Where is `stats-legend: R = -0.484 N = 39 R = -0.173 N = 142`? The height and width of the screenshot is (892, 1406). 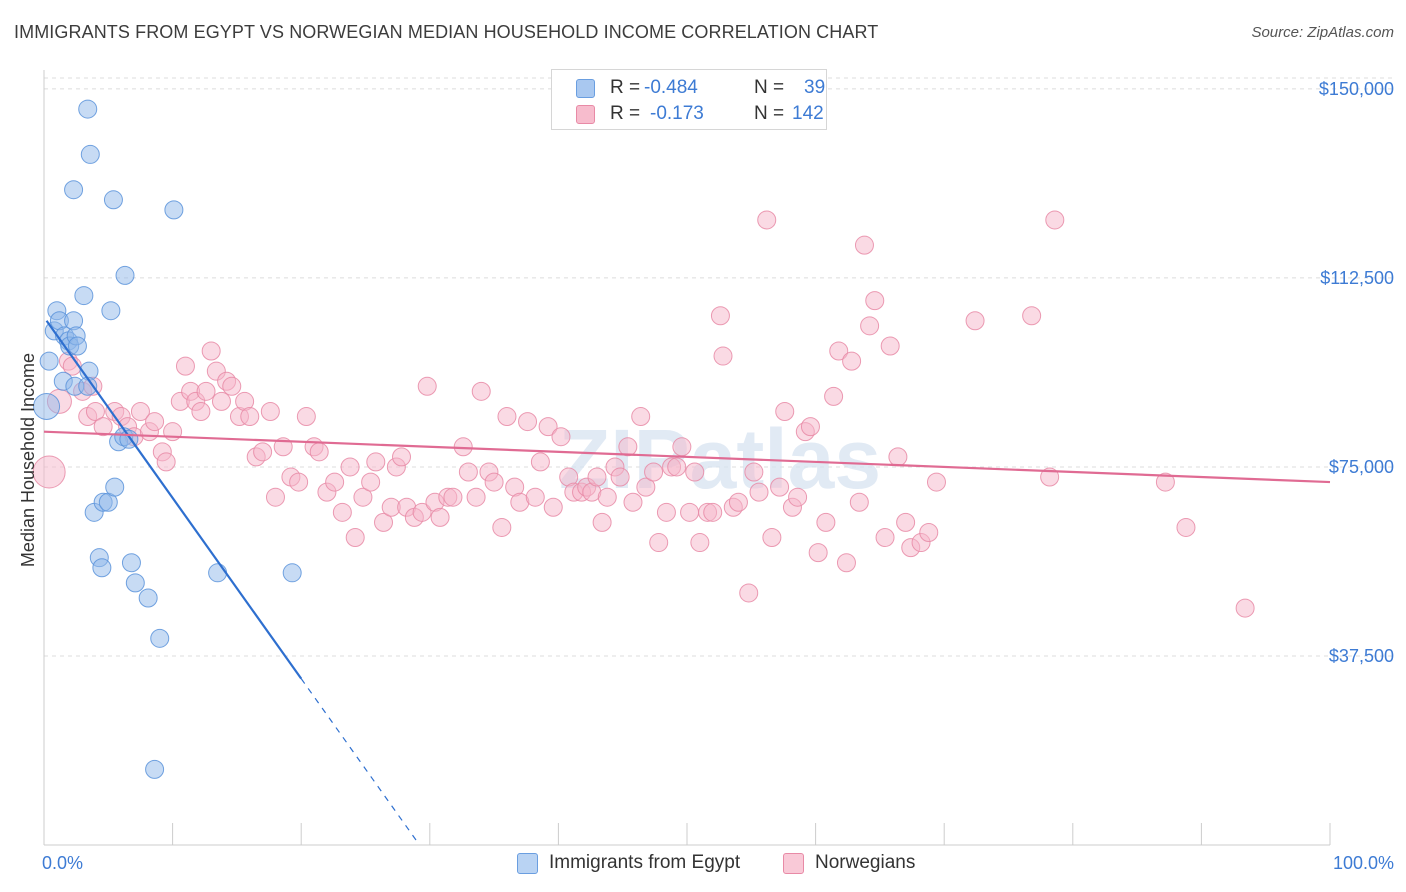
stats-legend: R = -0.484 N = 39 R = -0.173 N = 142 is located at coordinates (689, 99).